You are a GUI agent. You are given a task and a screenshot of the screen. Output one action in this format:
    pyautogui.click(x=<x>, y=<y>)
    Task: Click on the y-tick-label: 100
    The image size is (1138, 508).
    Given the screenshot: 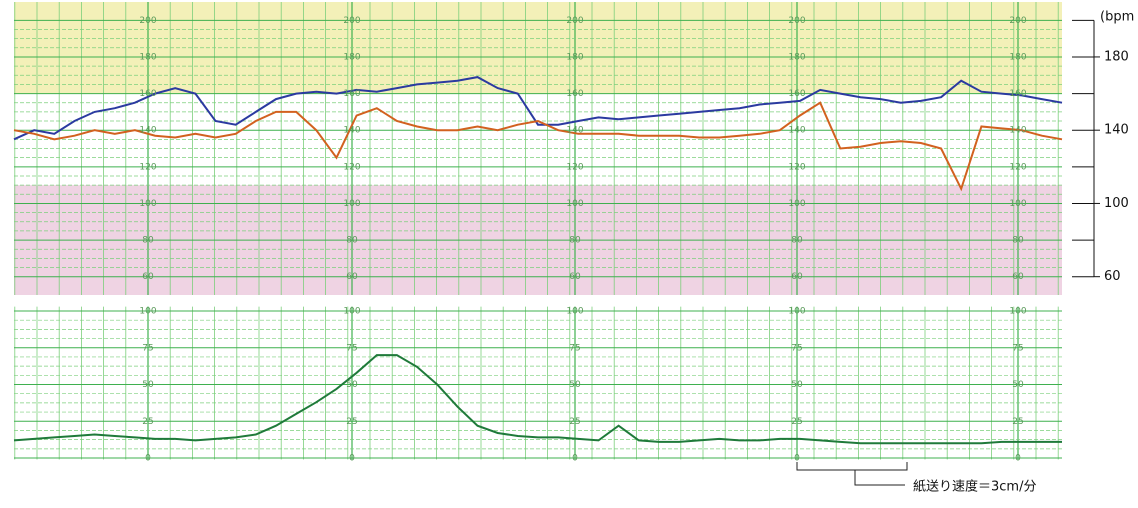 What is the action you would take?
    pyautogui.click(x=1116, y=203)
    